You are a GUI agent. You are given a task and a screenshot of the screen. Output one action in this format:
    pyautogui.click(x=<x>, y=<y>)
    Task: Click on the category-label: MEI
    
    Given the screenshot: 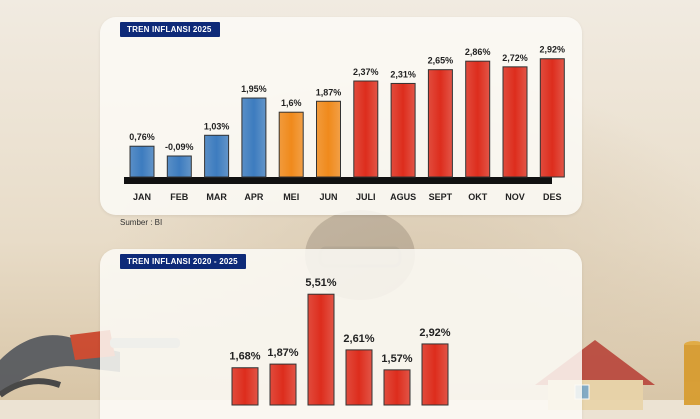 What is the action you would take?
    pyautogui.click(x=291, y=197)
    